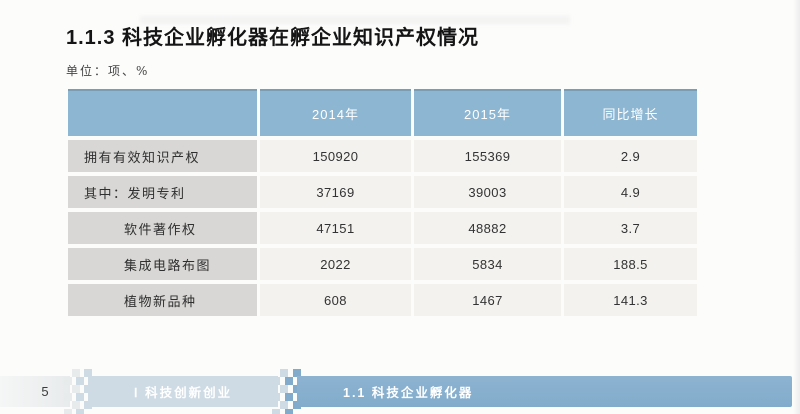 This screenshot has width=800, height=414. I want to click on page-bleed-through-artifact, so click(355, 20).